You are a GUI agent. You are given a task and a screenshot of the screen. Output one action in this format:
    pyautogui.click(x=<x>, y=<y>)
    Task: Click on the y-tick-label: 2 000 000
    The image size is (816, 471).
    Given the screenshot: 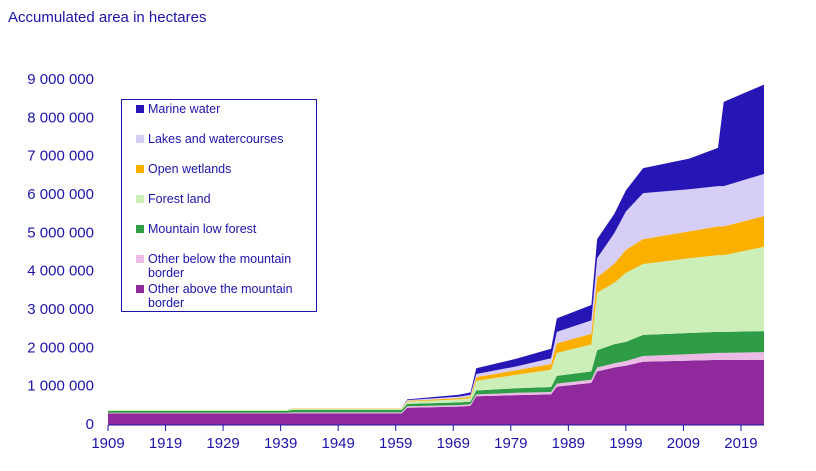 What is the action you would take?
    pyautogui.click(x=60, y=347)
    